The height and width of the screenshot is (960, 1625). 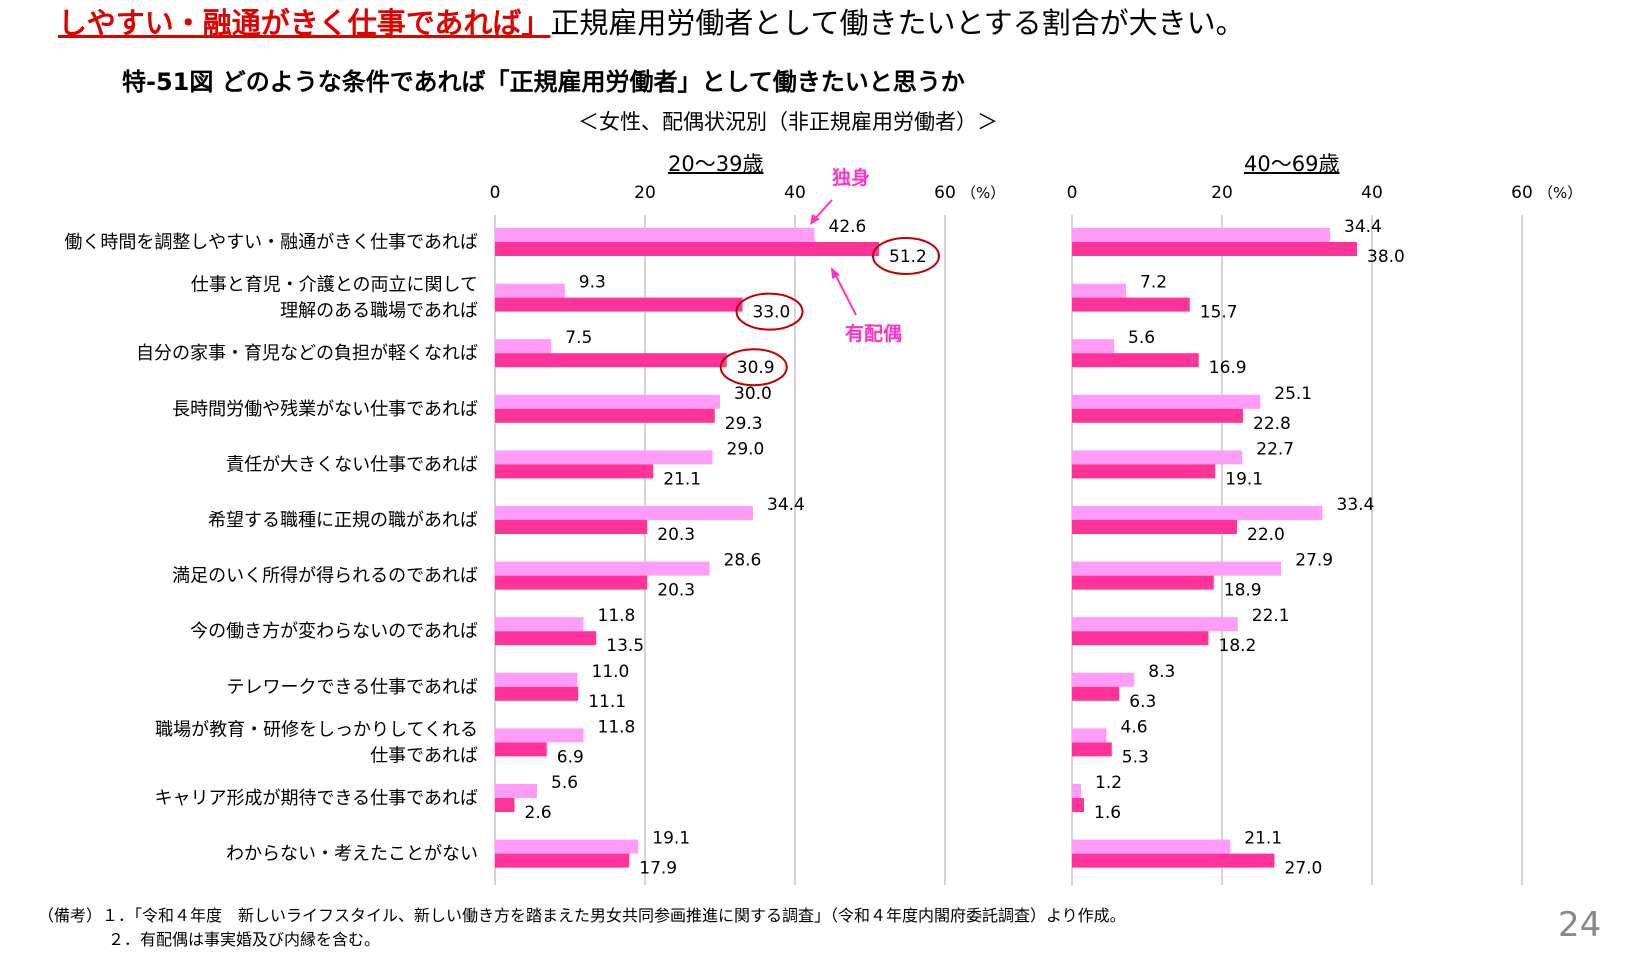 I want to click on category-label: テレワークできる仕事であれば, so click(x=352, y=687).